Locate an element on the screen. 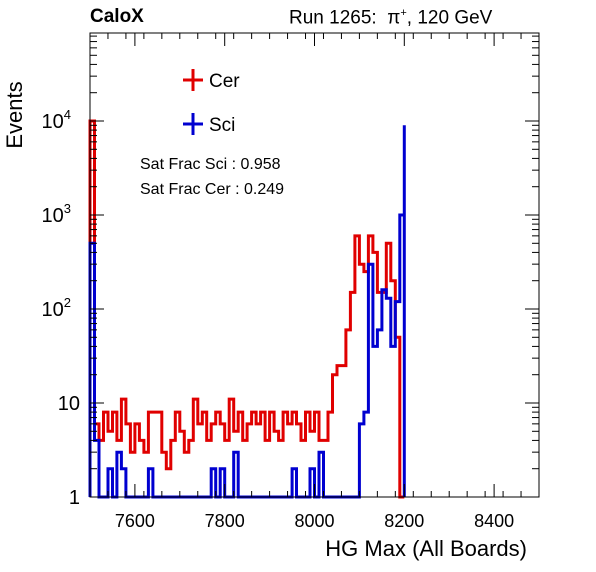 The height and width of the screenshot is (572, 596). x-axis-label: HG Max (All Boards) is located at coordinates (426, 548).